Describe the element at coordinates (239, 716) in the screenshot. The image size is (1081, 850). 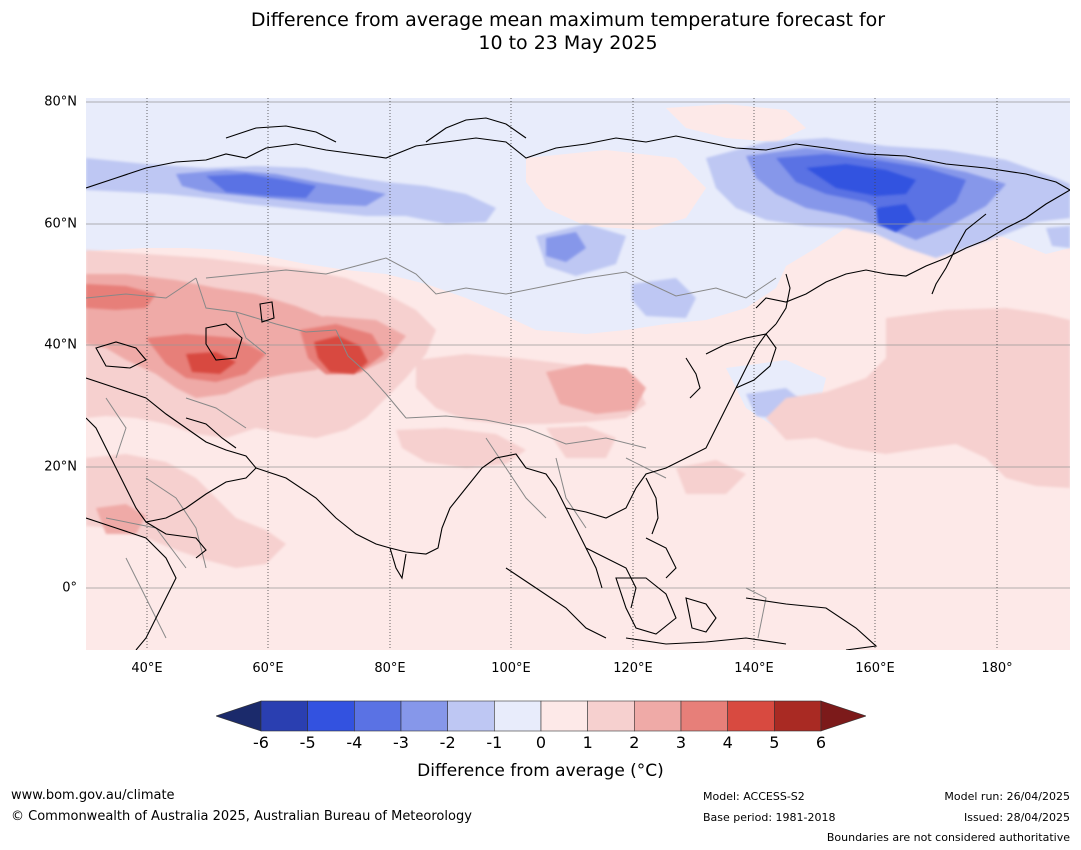
I see `colorbar-extend-low` at that location.